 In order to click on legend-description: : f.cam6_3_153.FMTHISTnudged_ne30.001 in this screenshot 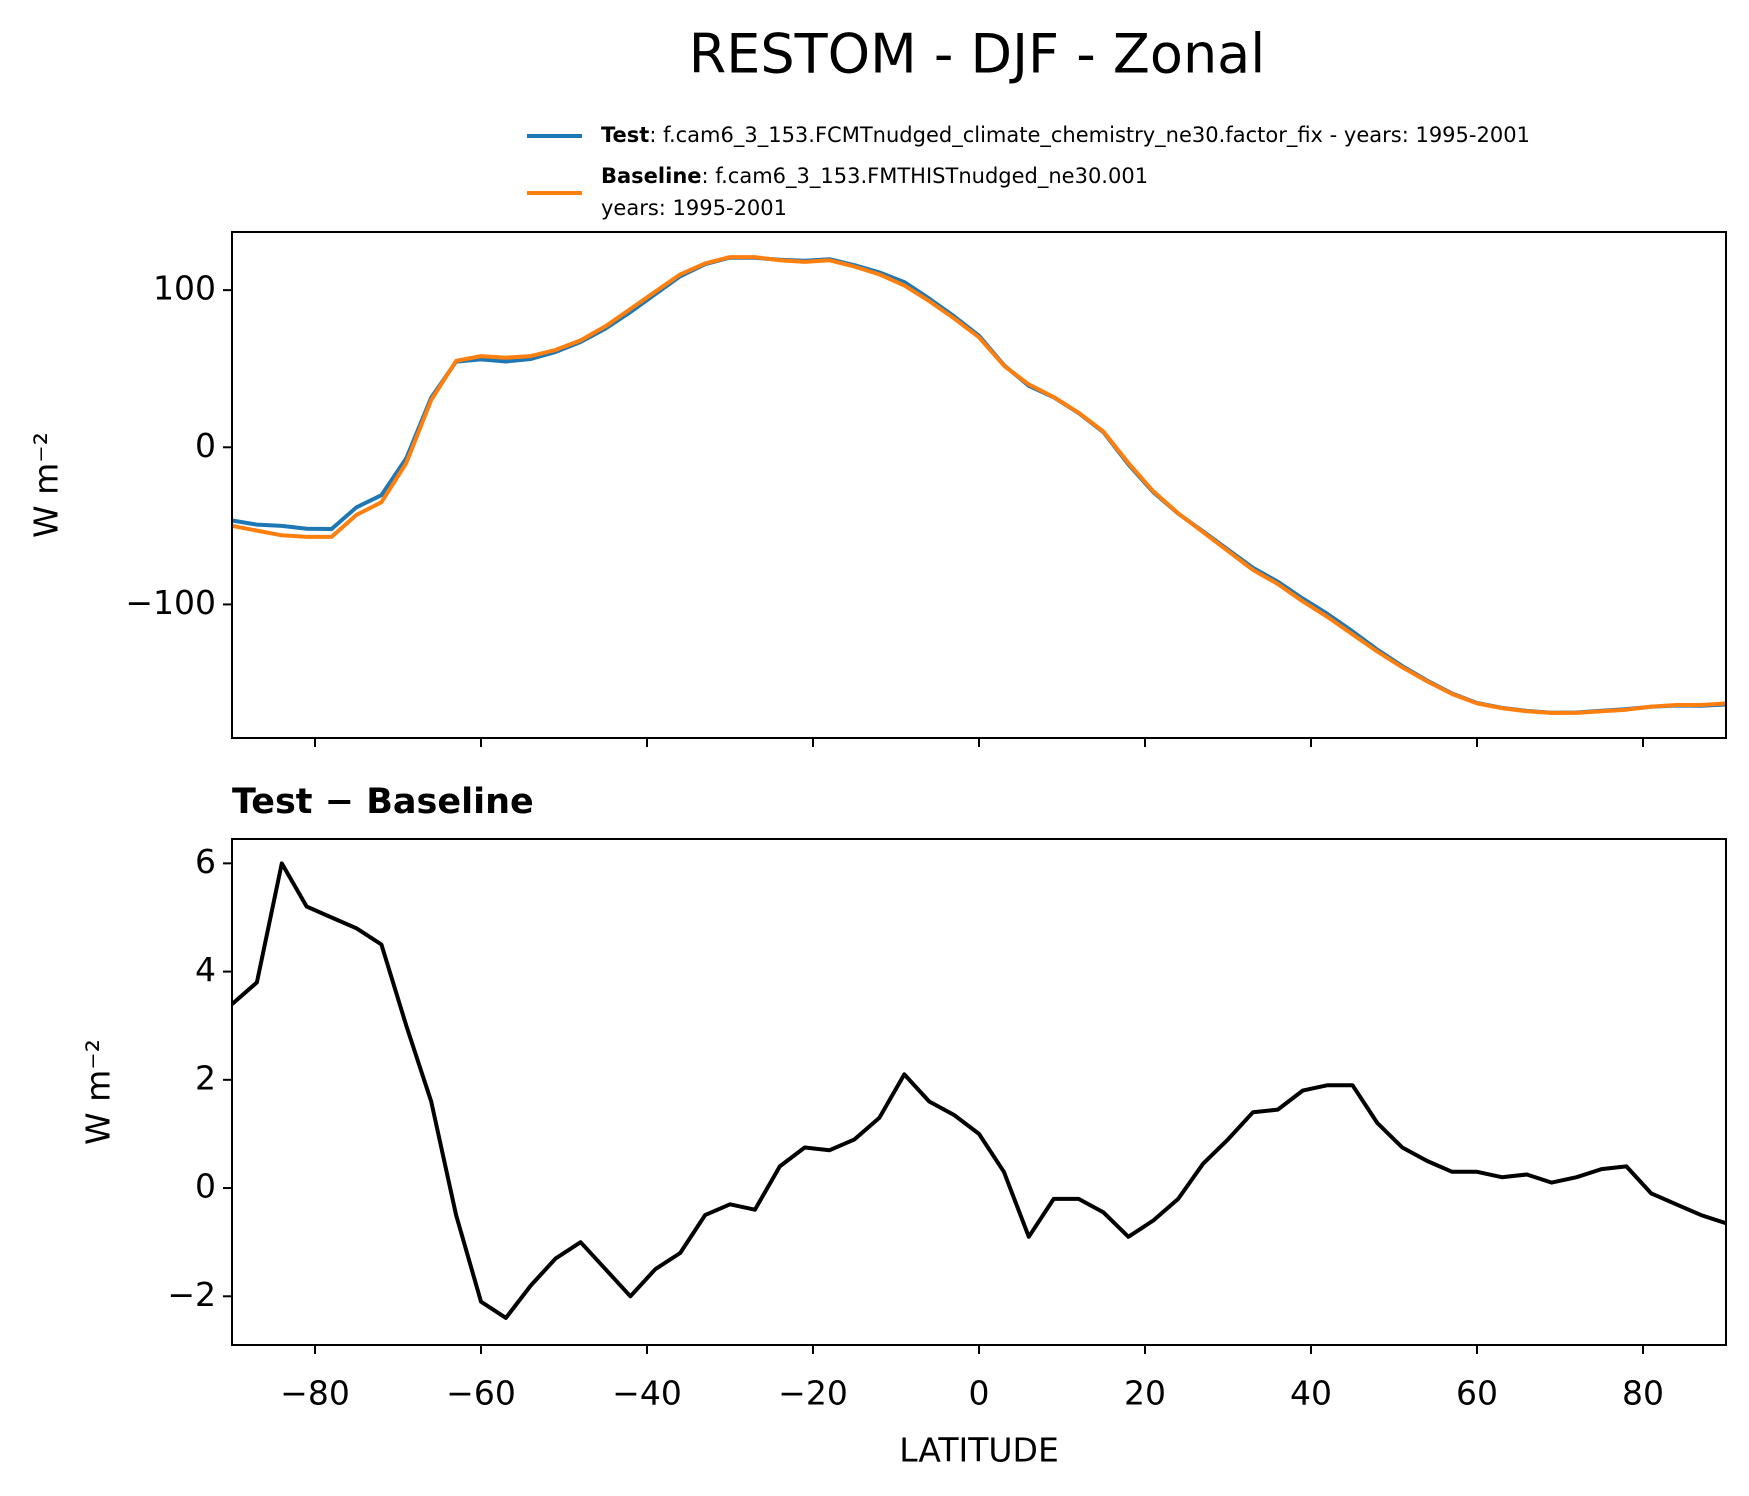, I will do `click(925, 176)`.